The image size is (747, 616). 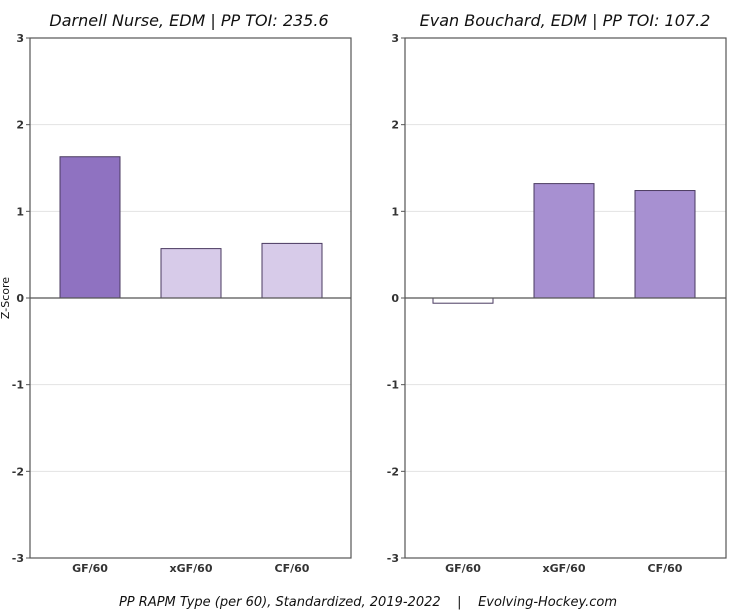 I want to click on chart-title: Darnell Nurse, EDM | PP TOI: 235.6, so click(x=188, y=20).